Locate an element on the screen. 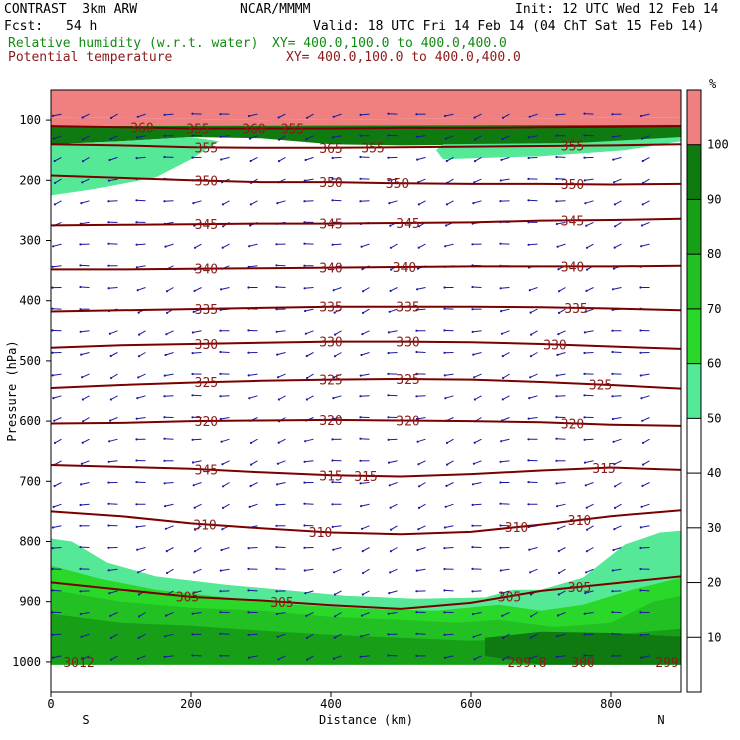 This screenshot has width=740, height=740. theta-contour-label: 330 is located at coordinates (206, 345).